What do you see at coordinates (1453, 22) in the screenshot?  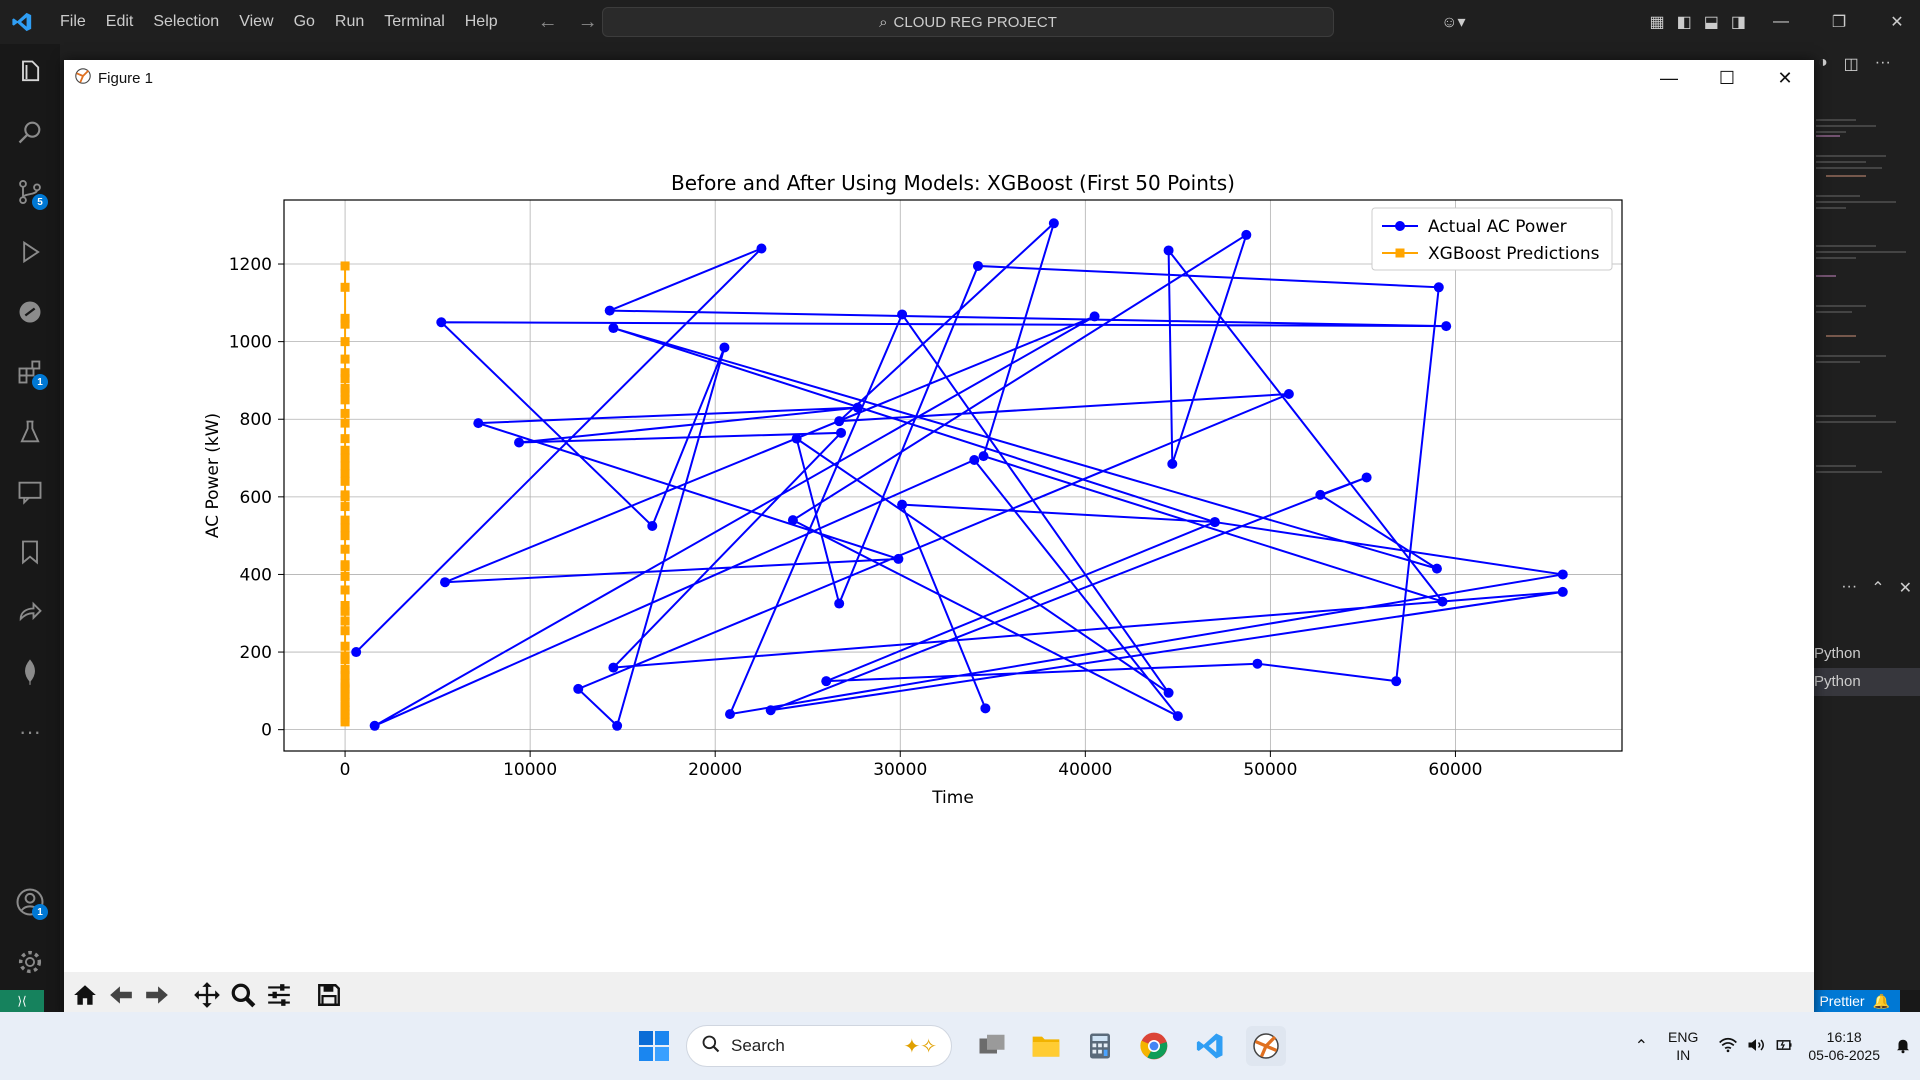 I see `copilot-icon: ☺▾` at bounding box center [1453, 22].